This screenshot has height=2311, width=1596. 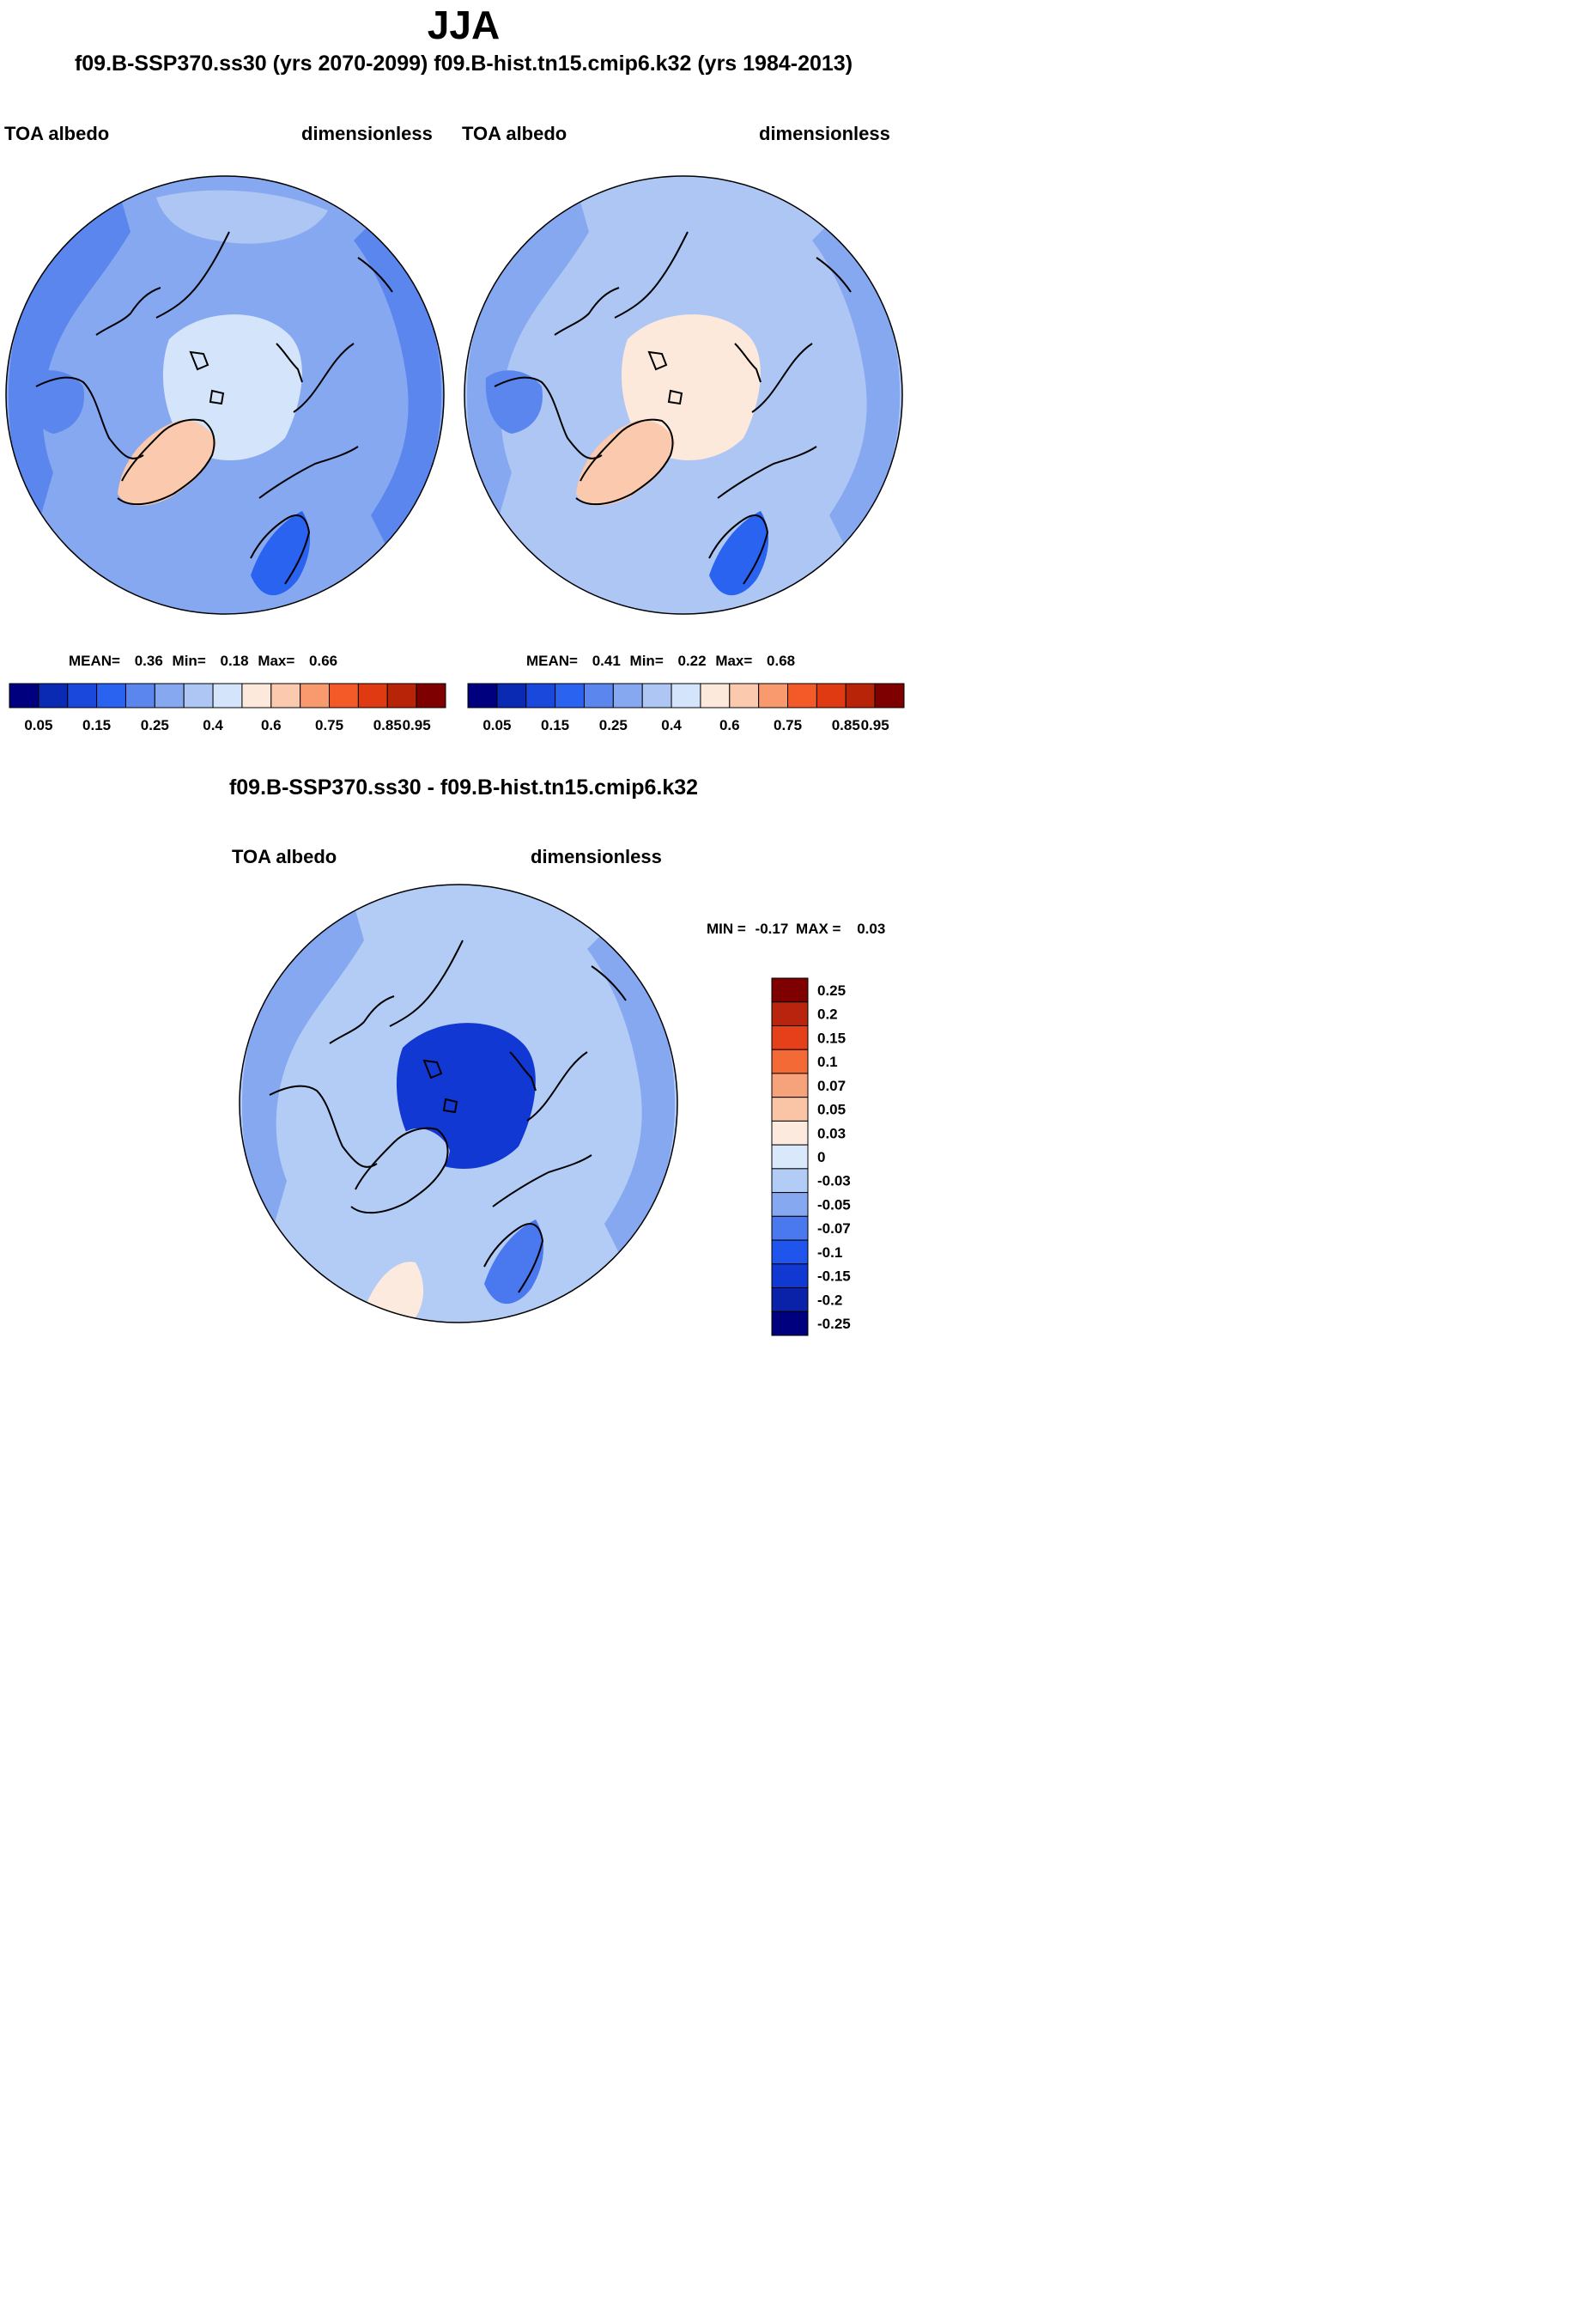 I want to click on panel1-mean-label: MEAN=, so click(x=94, y=661).